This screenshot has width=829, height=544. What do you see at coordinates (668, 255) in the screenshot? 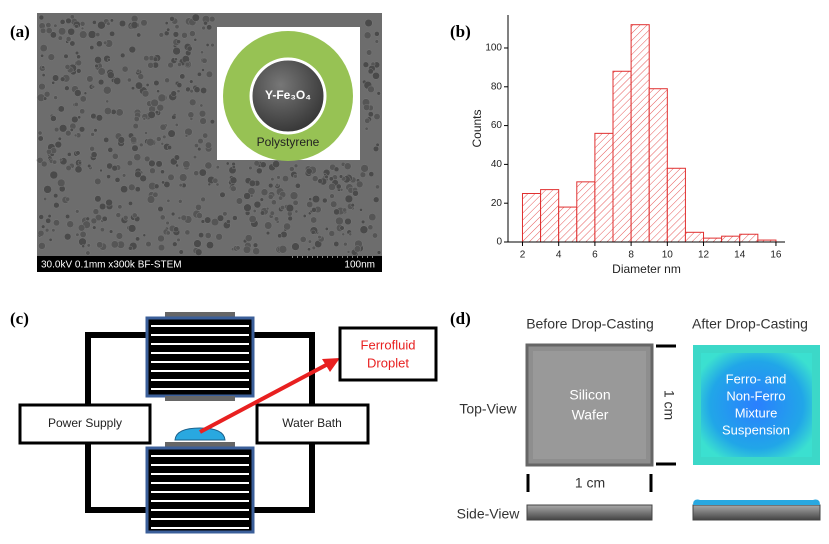
I see `x-tick-label: 10` at bounding box center [668, 255].